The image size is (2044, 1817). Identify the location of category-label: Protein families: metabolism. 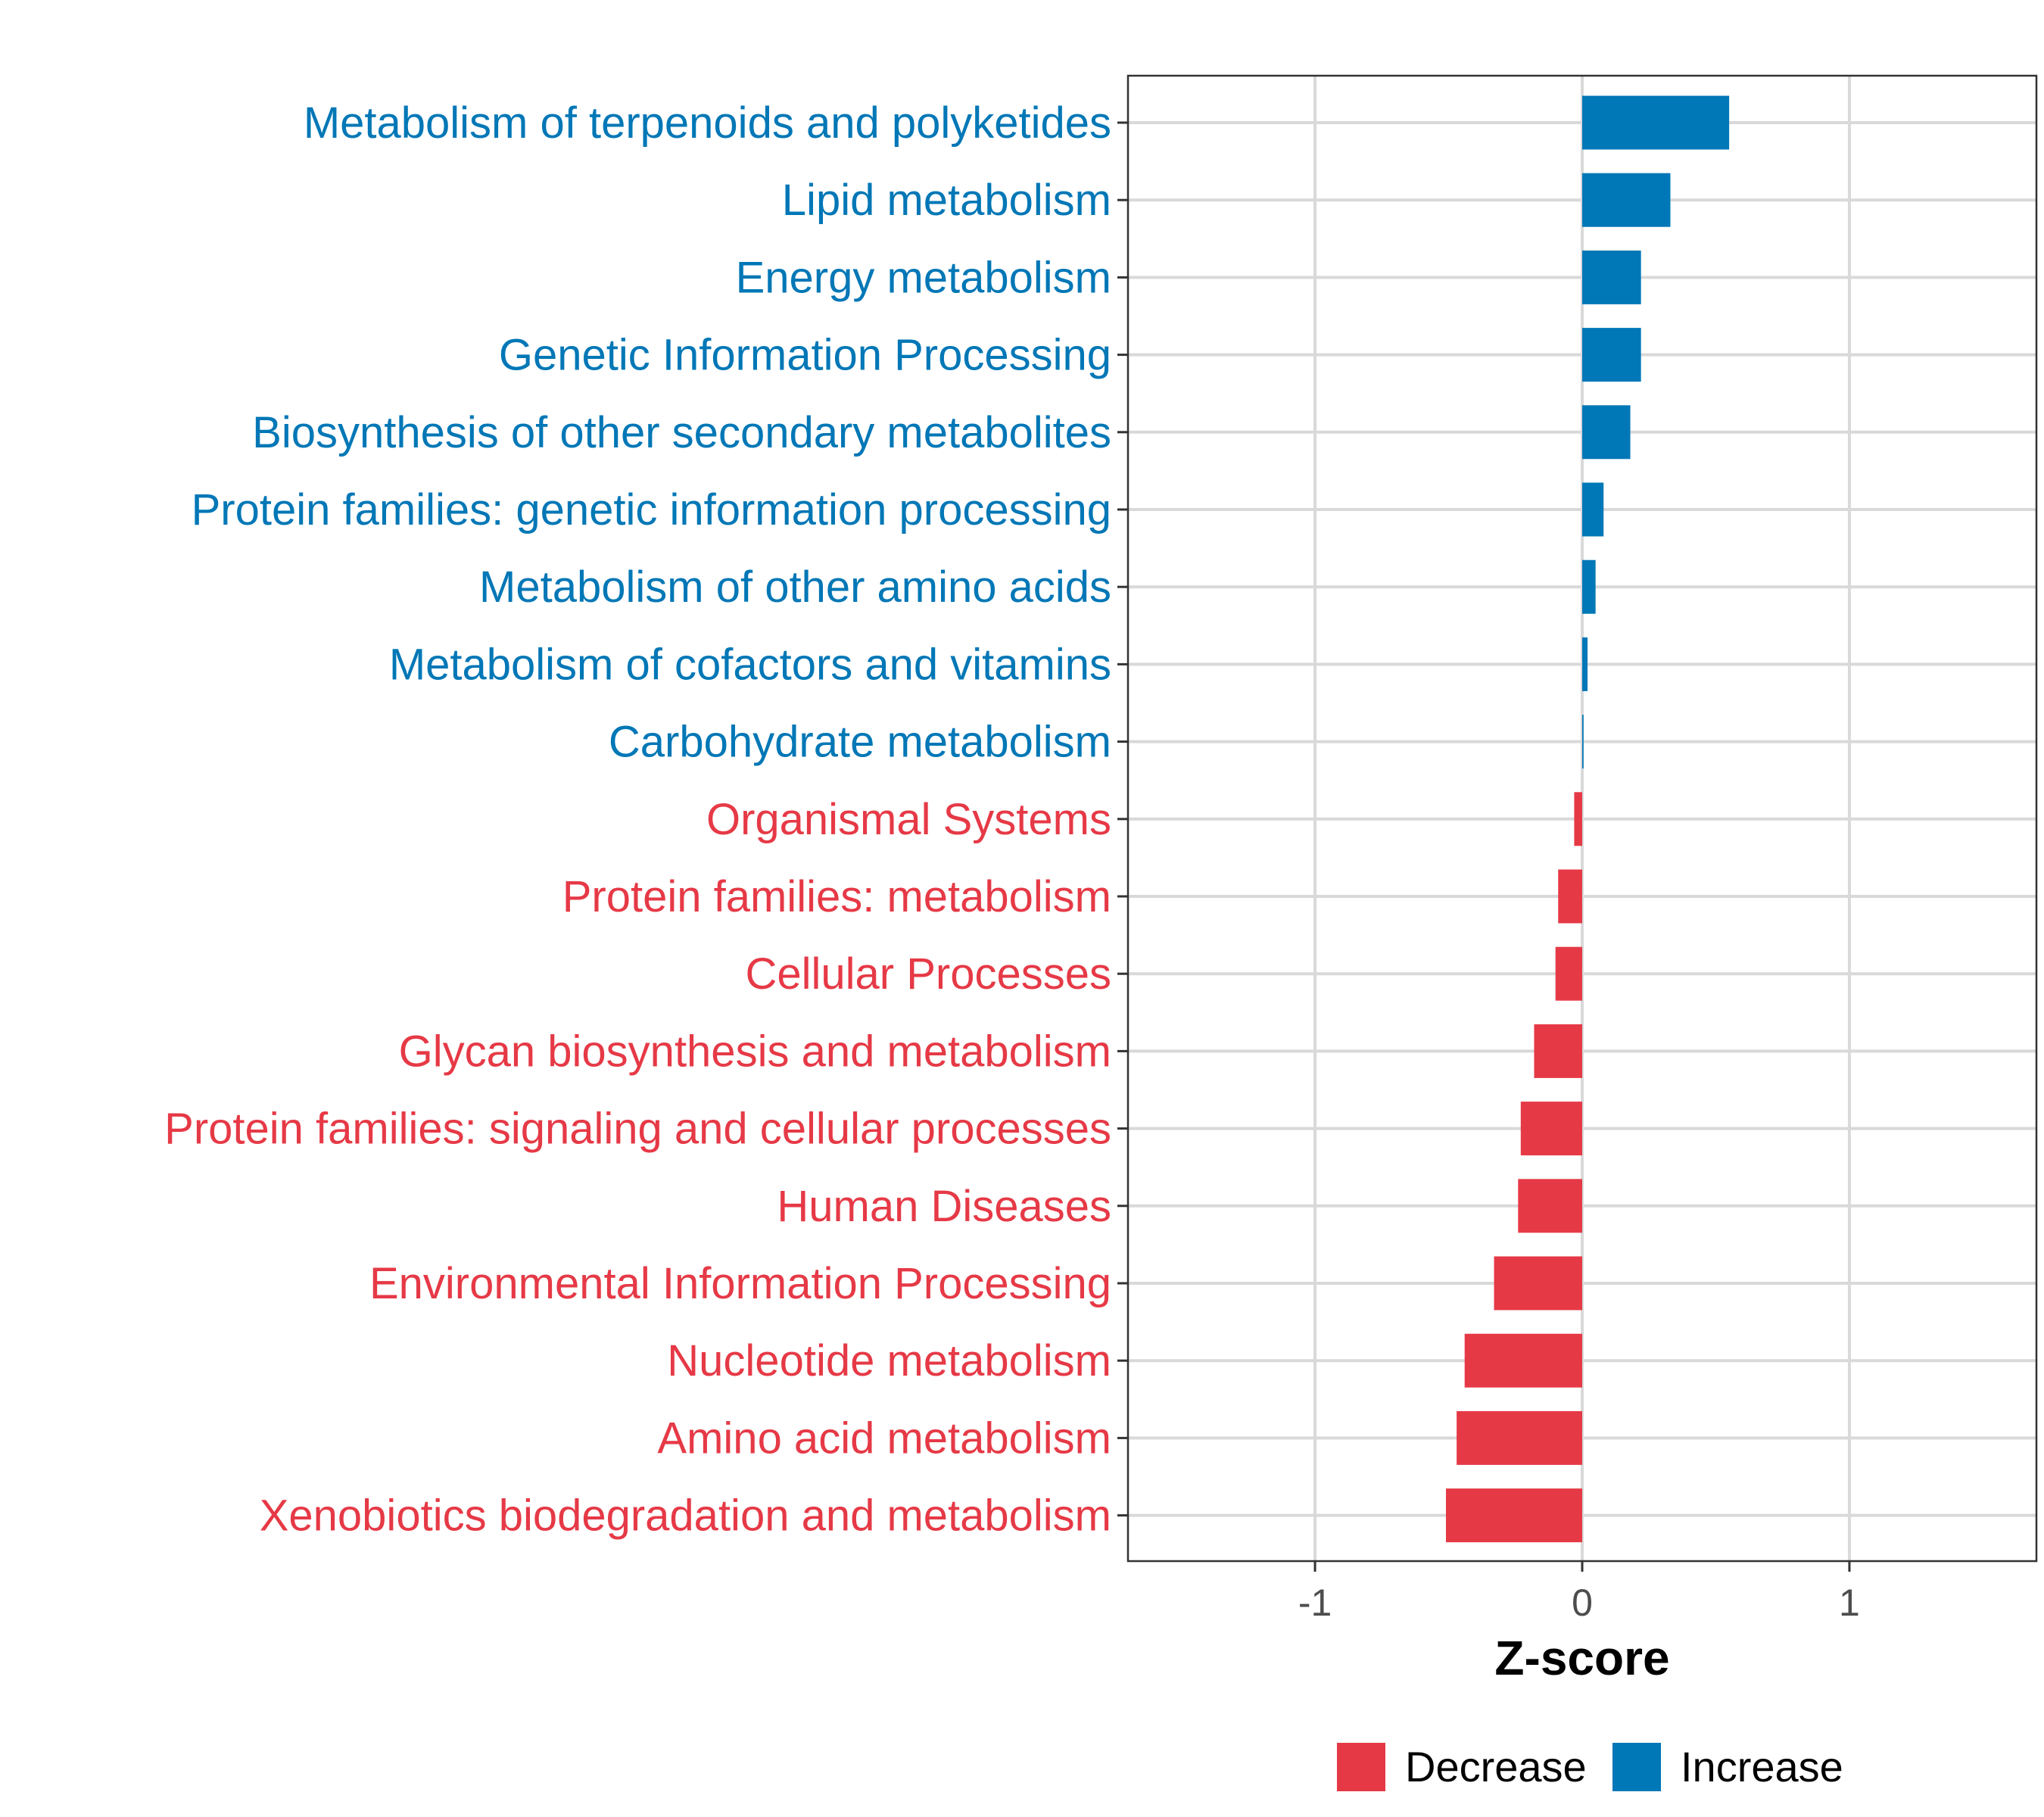
(837, 897).